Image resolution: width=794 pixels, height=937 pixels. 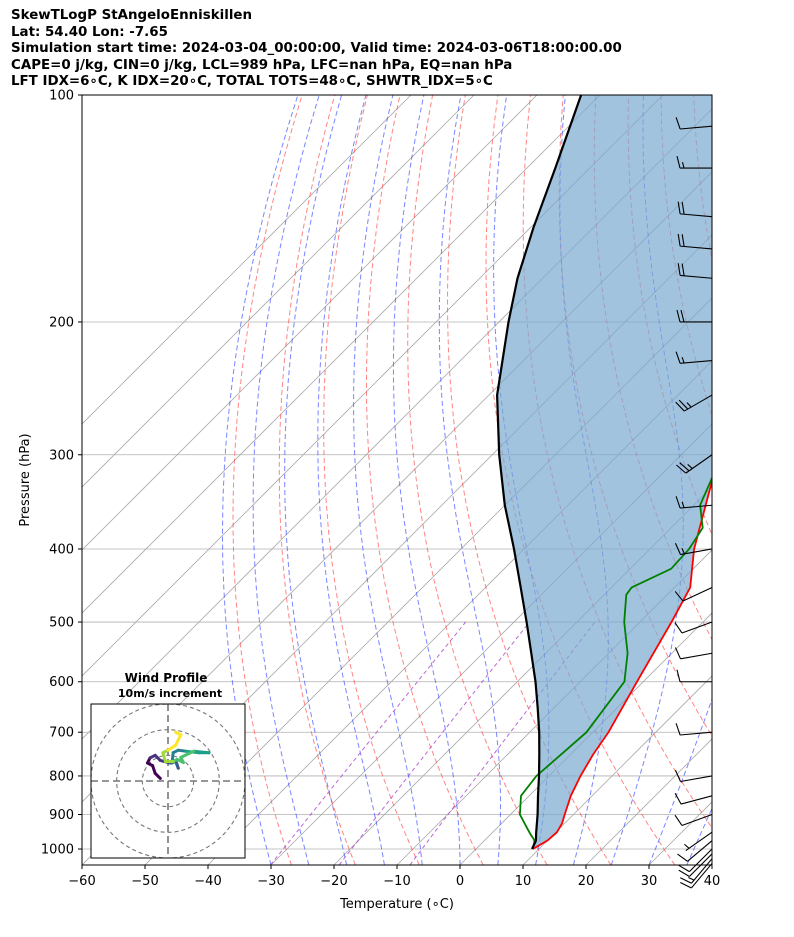 What do you see at coordinates (207, 881) in the screenshot?
I see `x-tick-label: −40` at bounding box center [207, 881].